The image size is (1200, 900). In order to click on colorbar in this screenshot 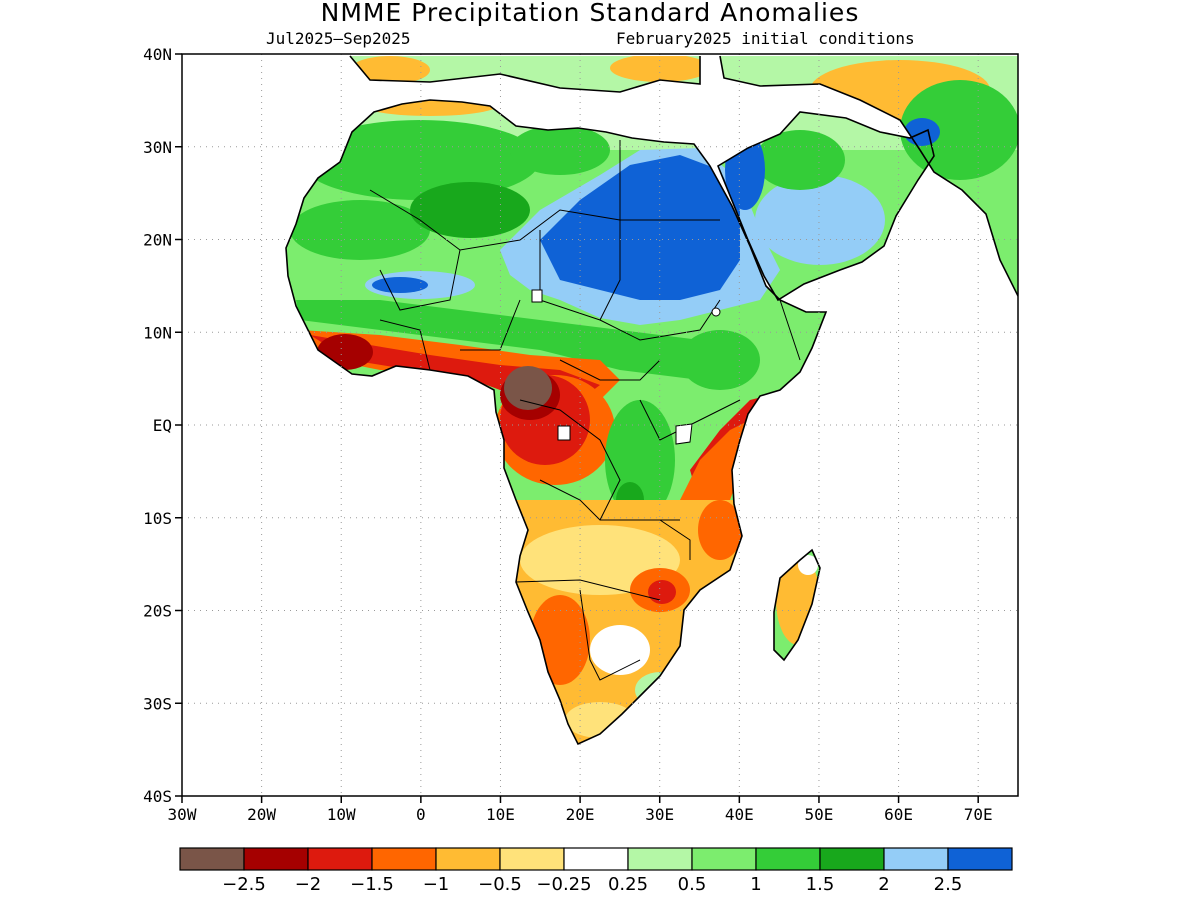, I will do `click(596, 859)`.